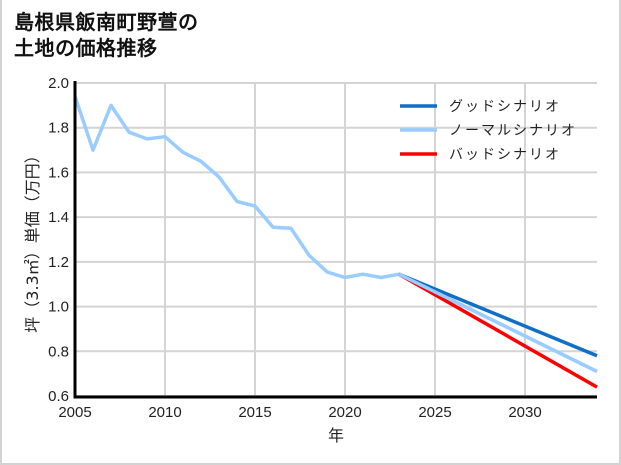  I want to click on series-line-normal-forecast, so click(498, 322).